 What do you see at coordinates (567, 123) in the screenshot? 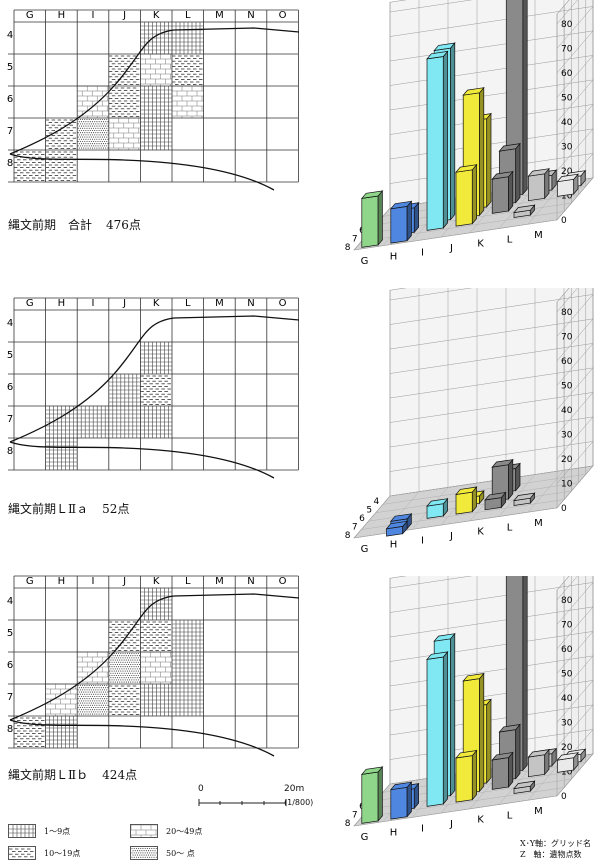
I see `z-tick-label: 40` at bounding box center [567, 123].